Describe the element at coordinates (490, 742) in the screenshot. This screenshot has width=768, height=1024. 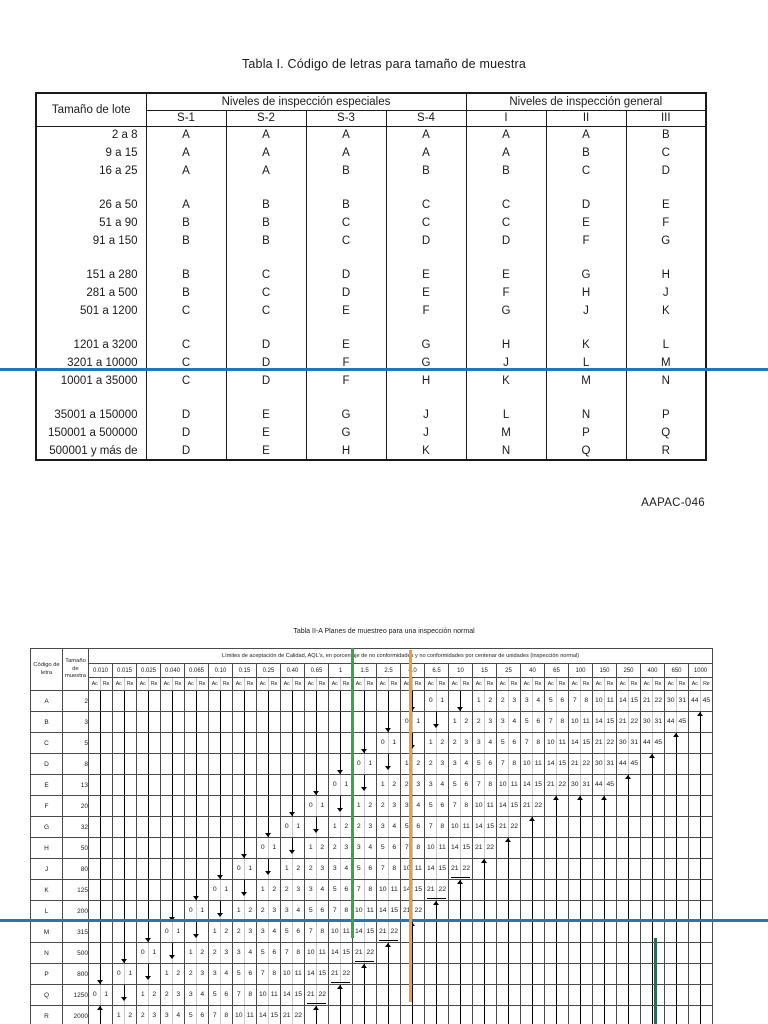
I see `acre-number: 4` at that location.